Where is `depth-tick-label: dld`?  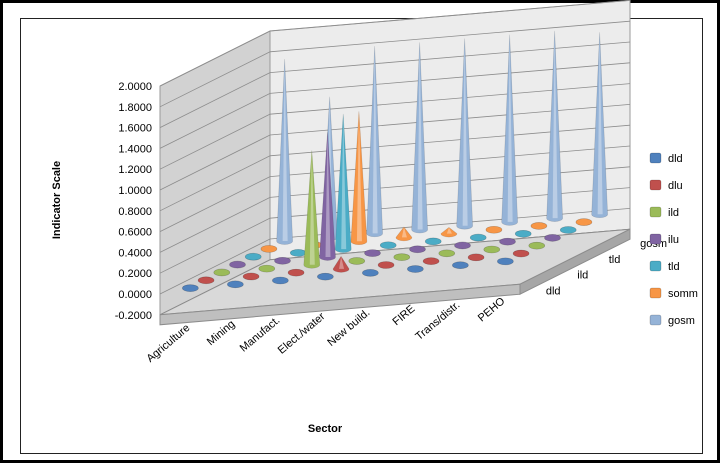
depth-tick-label: dld is located at coordinates (553, 291).